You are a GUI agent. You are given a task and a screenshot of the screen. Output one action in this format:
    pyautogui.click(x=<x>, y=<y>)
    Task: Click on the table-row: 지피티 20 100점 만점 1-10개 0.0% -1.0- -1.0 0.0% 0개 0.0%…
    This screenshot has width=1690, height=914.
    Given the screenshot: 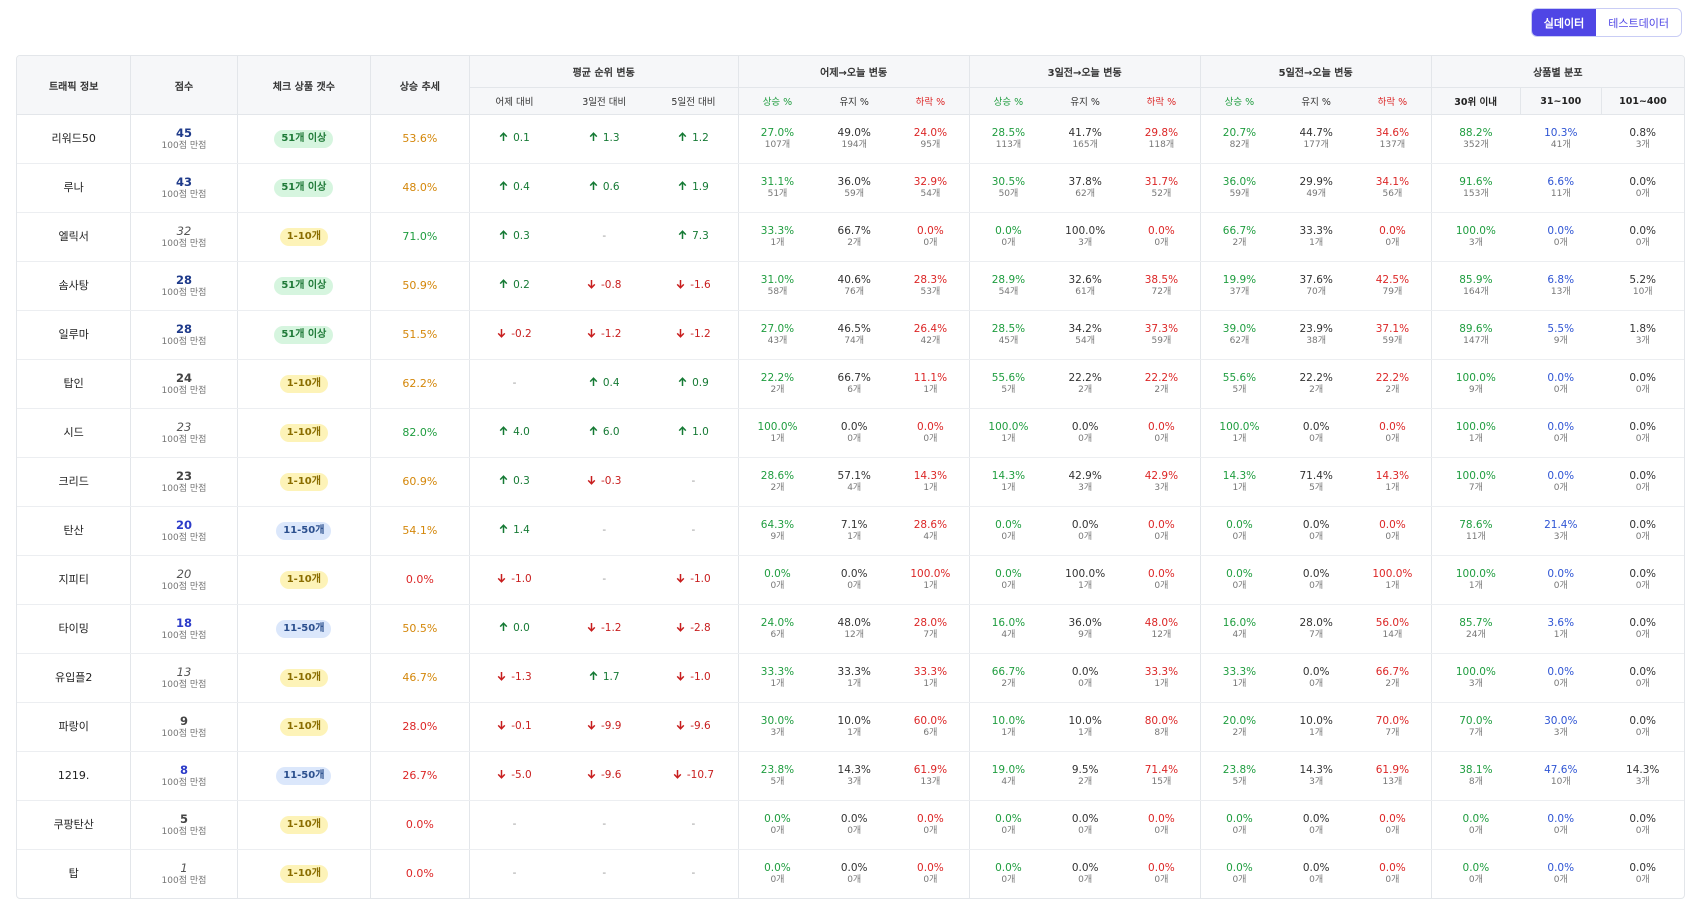 What is the action you would take?
    pyautogui.click(x=850, y=580)
    